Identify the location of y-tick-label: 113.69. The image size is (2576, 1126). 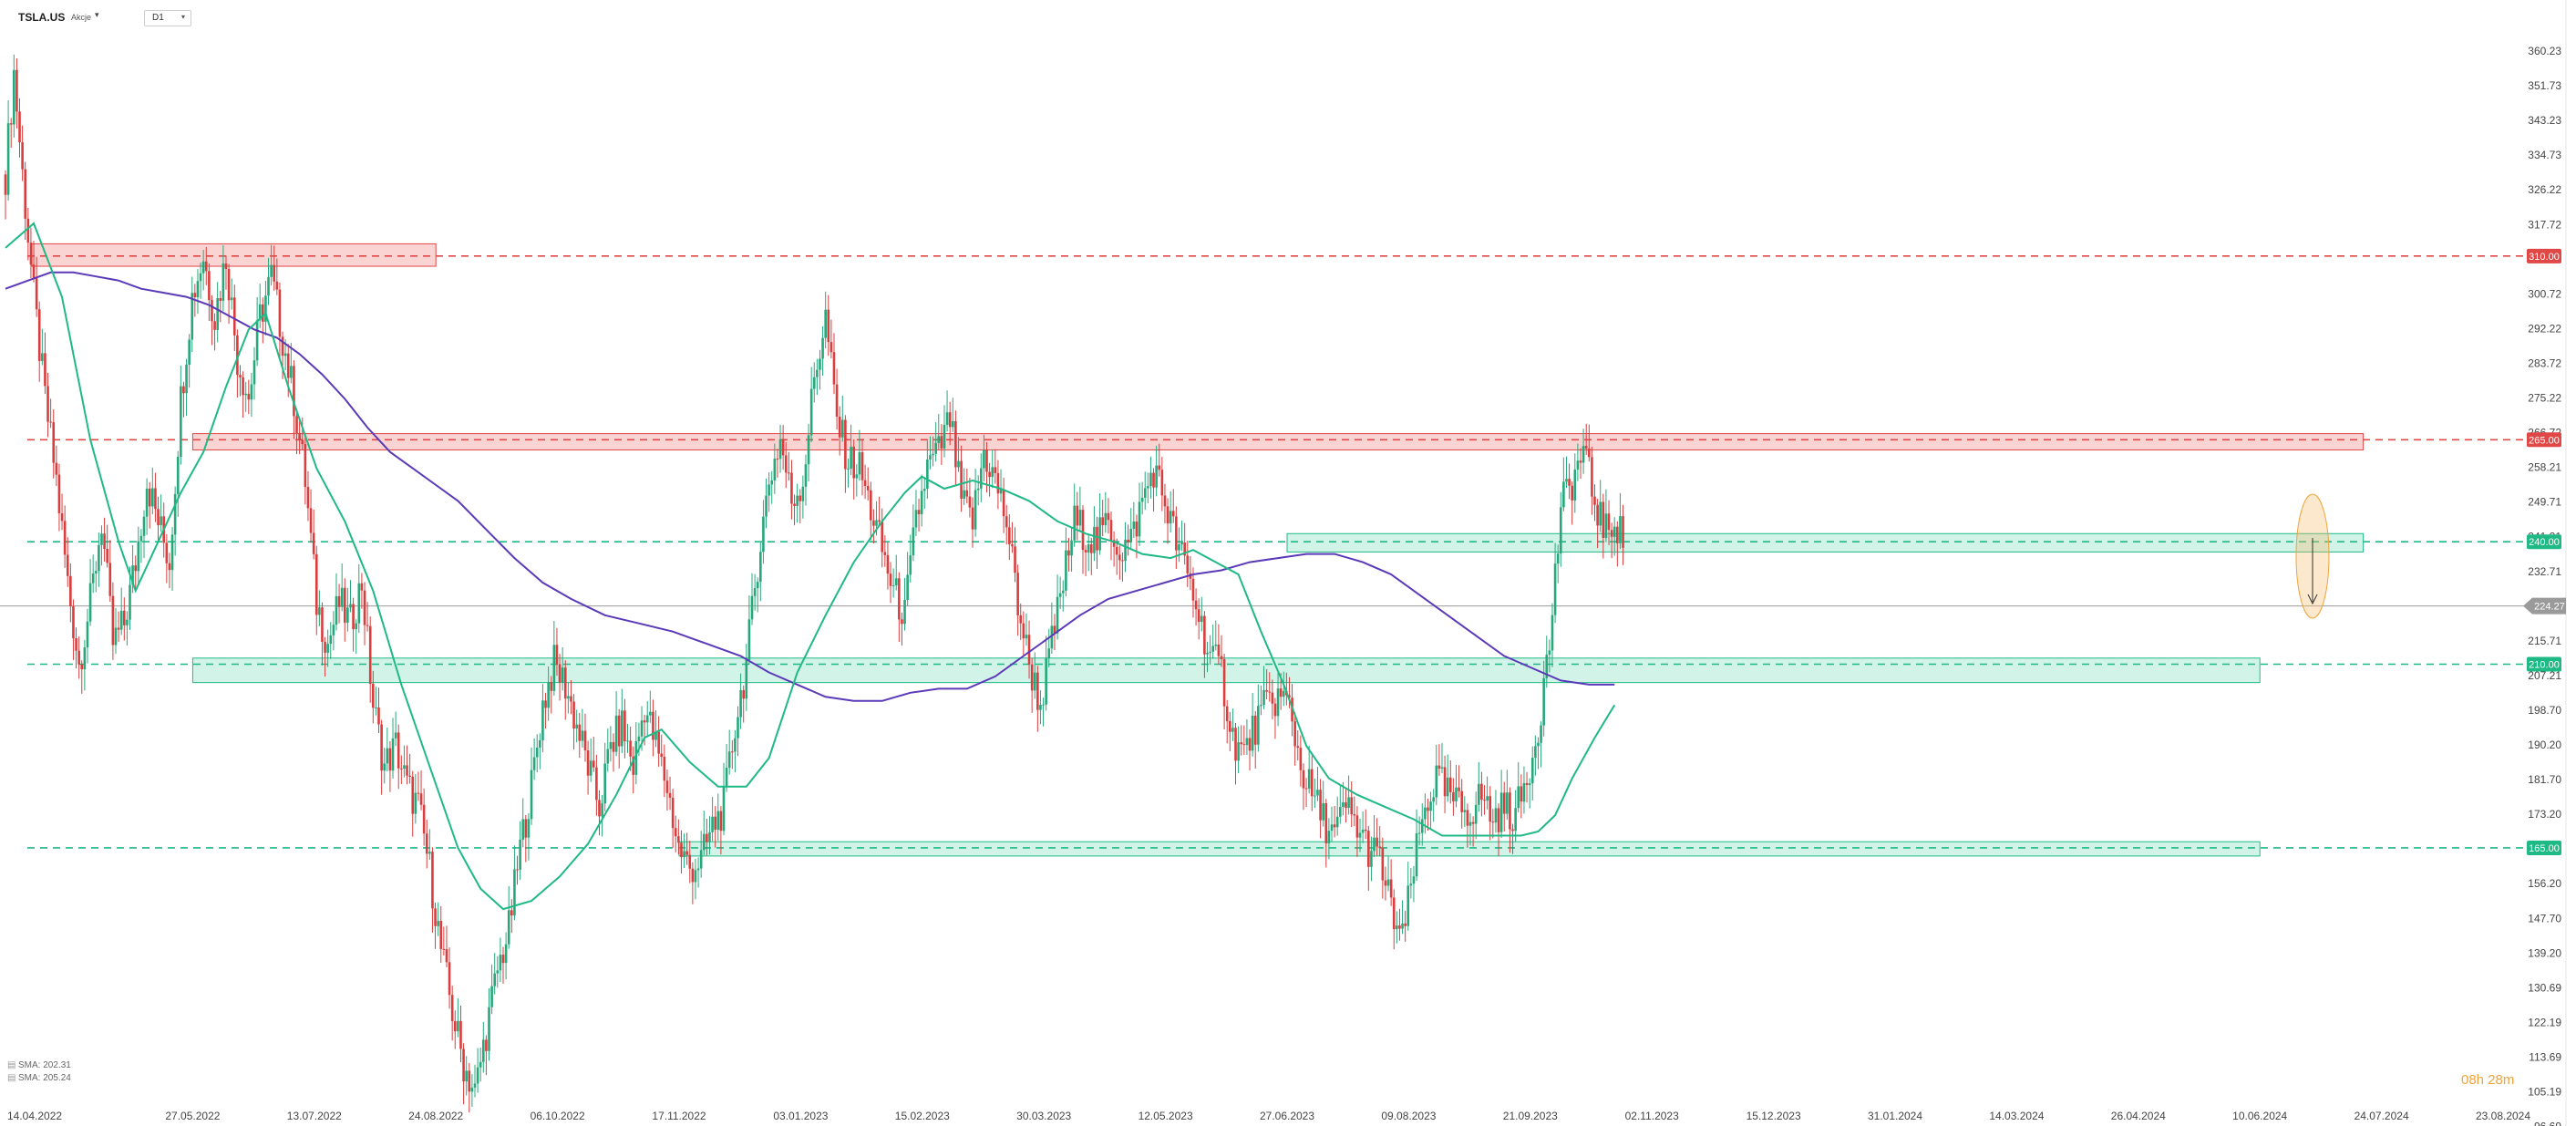
(2545, 1057).